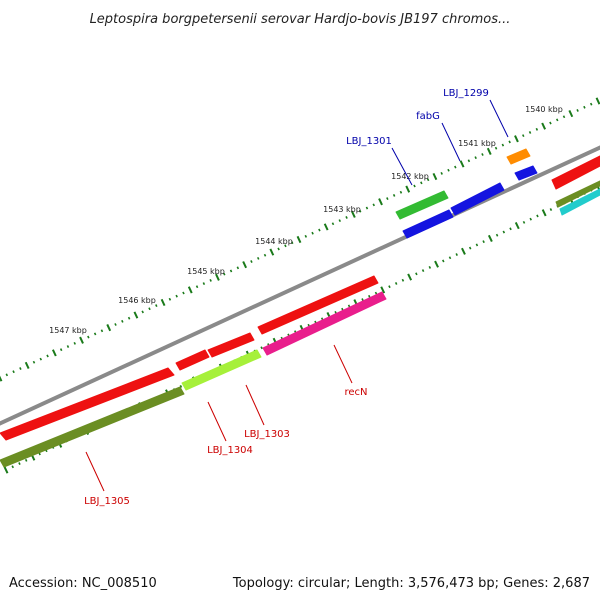 This screenshot has height=600, width=600. Describe the element at coordinates (355, 392) in the screenshot. I see `gene-label-reverse: recN` at that location.